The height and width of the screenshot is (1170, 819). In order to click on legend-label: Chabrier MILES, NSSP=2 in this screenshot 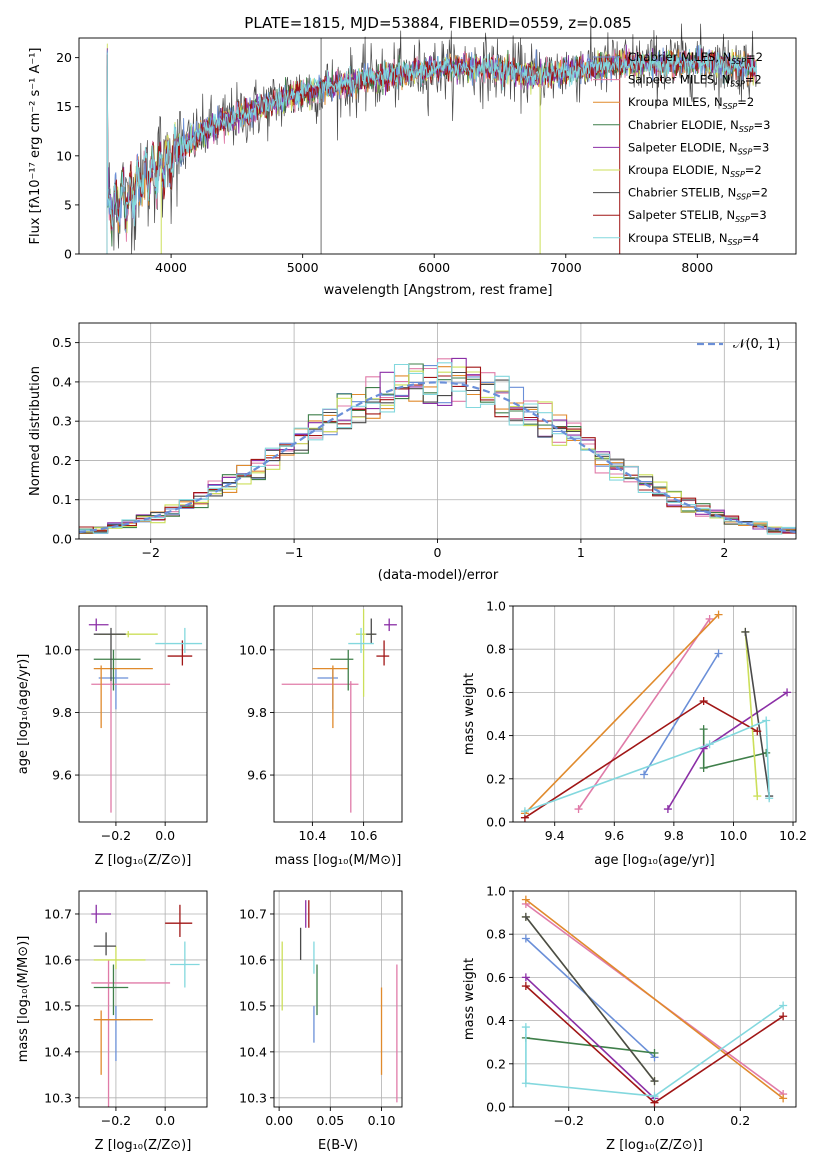, I will do `click(695, 58)`.